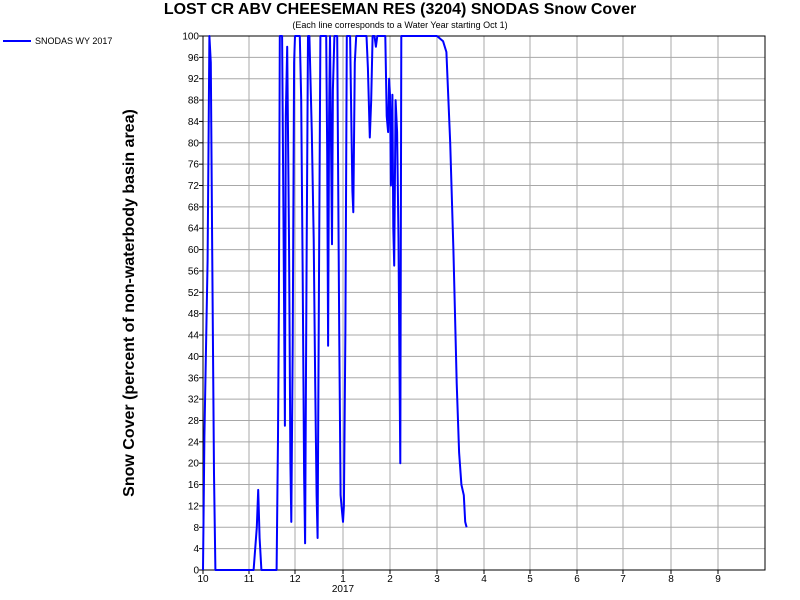  What do you see at coordinates (194, 143) in the screenshot?
I see `y-tick-label: 80` at bounding box center [194, 143].